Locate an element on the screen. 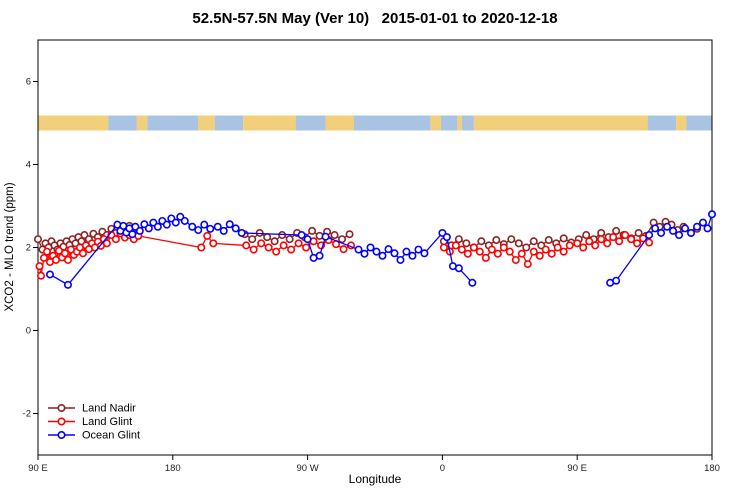 The height and width of the screenshot is (500, 750). x-tick-label: 180 is located at coordinates (712, 468).